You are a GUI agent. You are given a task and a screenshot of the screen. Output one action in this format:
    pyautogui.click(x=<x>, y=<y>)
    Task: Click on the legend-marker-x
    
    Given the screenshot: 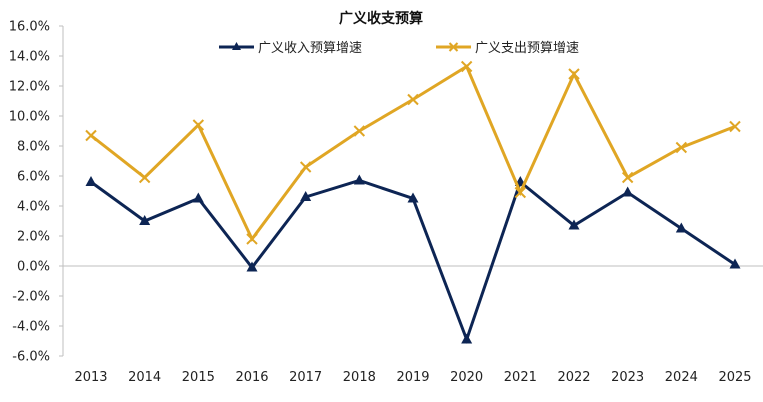 What is the action you would take?
    pyautogui.click(x=453, y=47)
    